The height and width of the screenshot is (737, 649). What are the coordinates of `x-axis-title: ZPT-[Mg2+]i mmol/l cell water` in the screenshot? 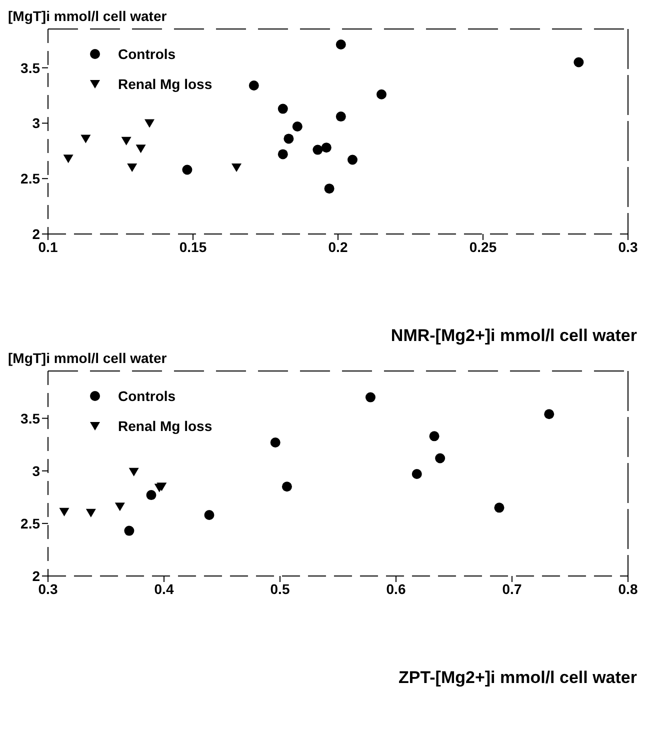 It's located at (517, 678).